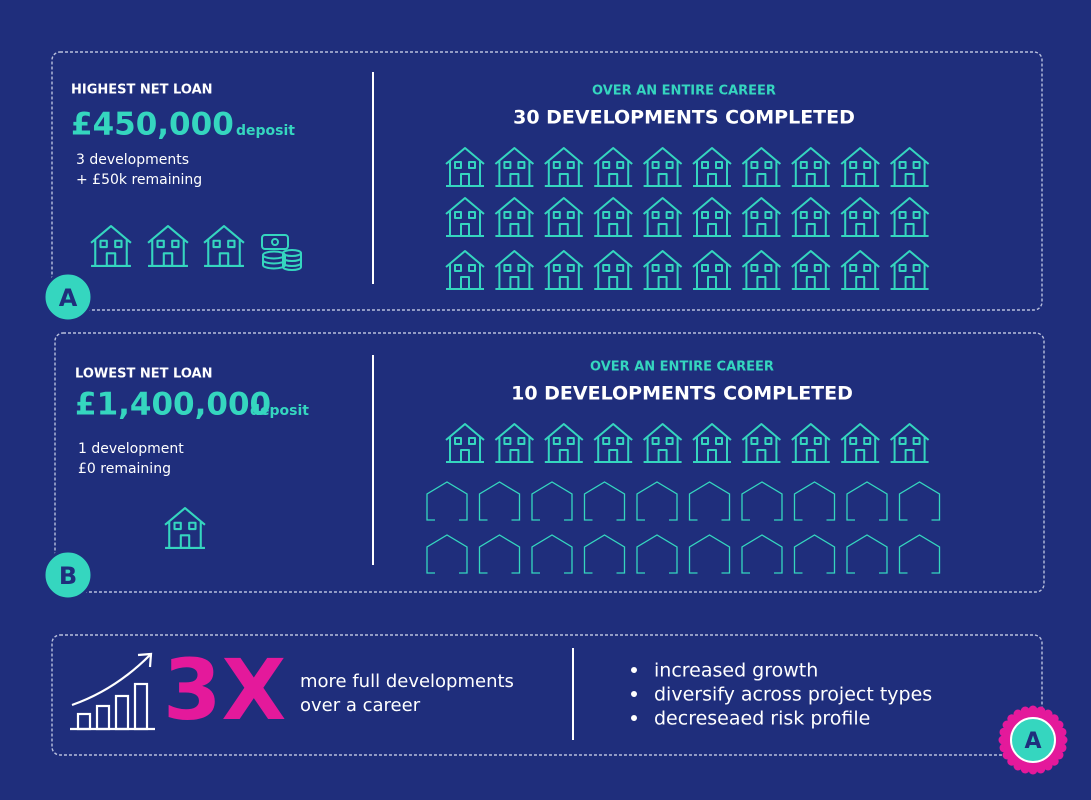  What do you see at coordinates (1033, 740) in the screenshot?
I see `corner-badge-circle` at bounding box center [1033, 740].